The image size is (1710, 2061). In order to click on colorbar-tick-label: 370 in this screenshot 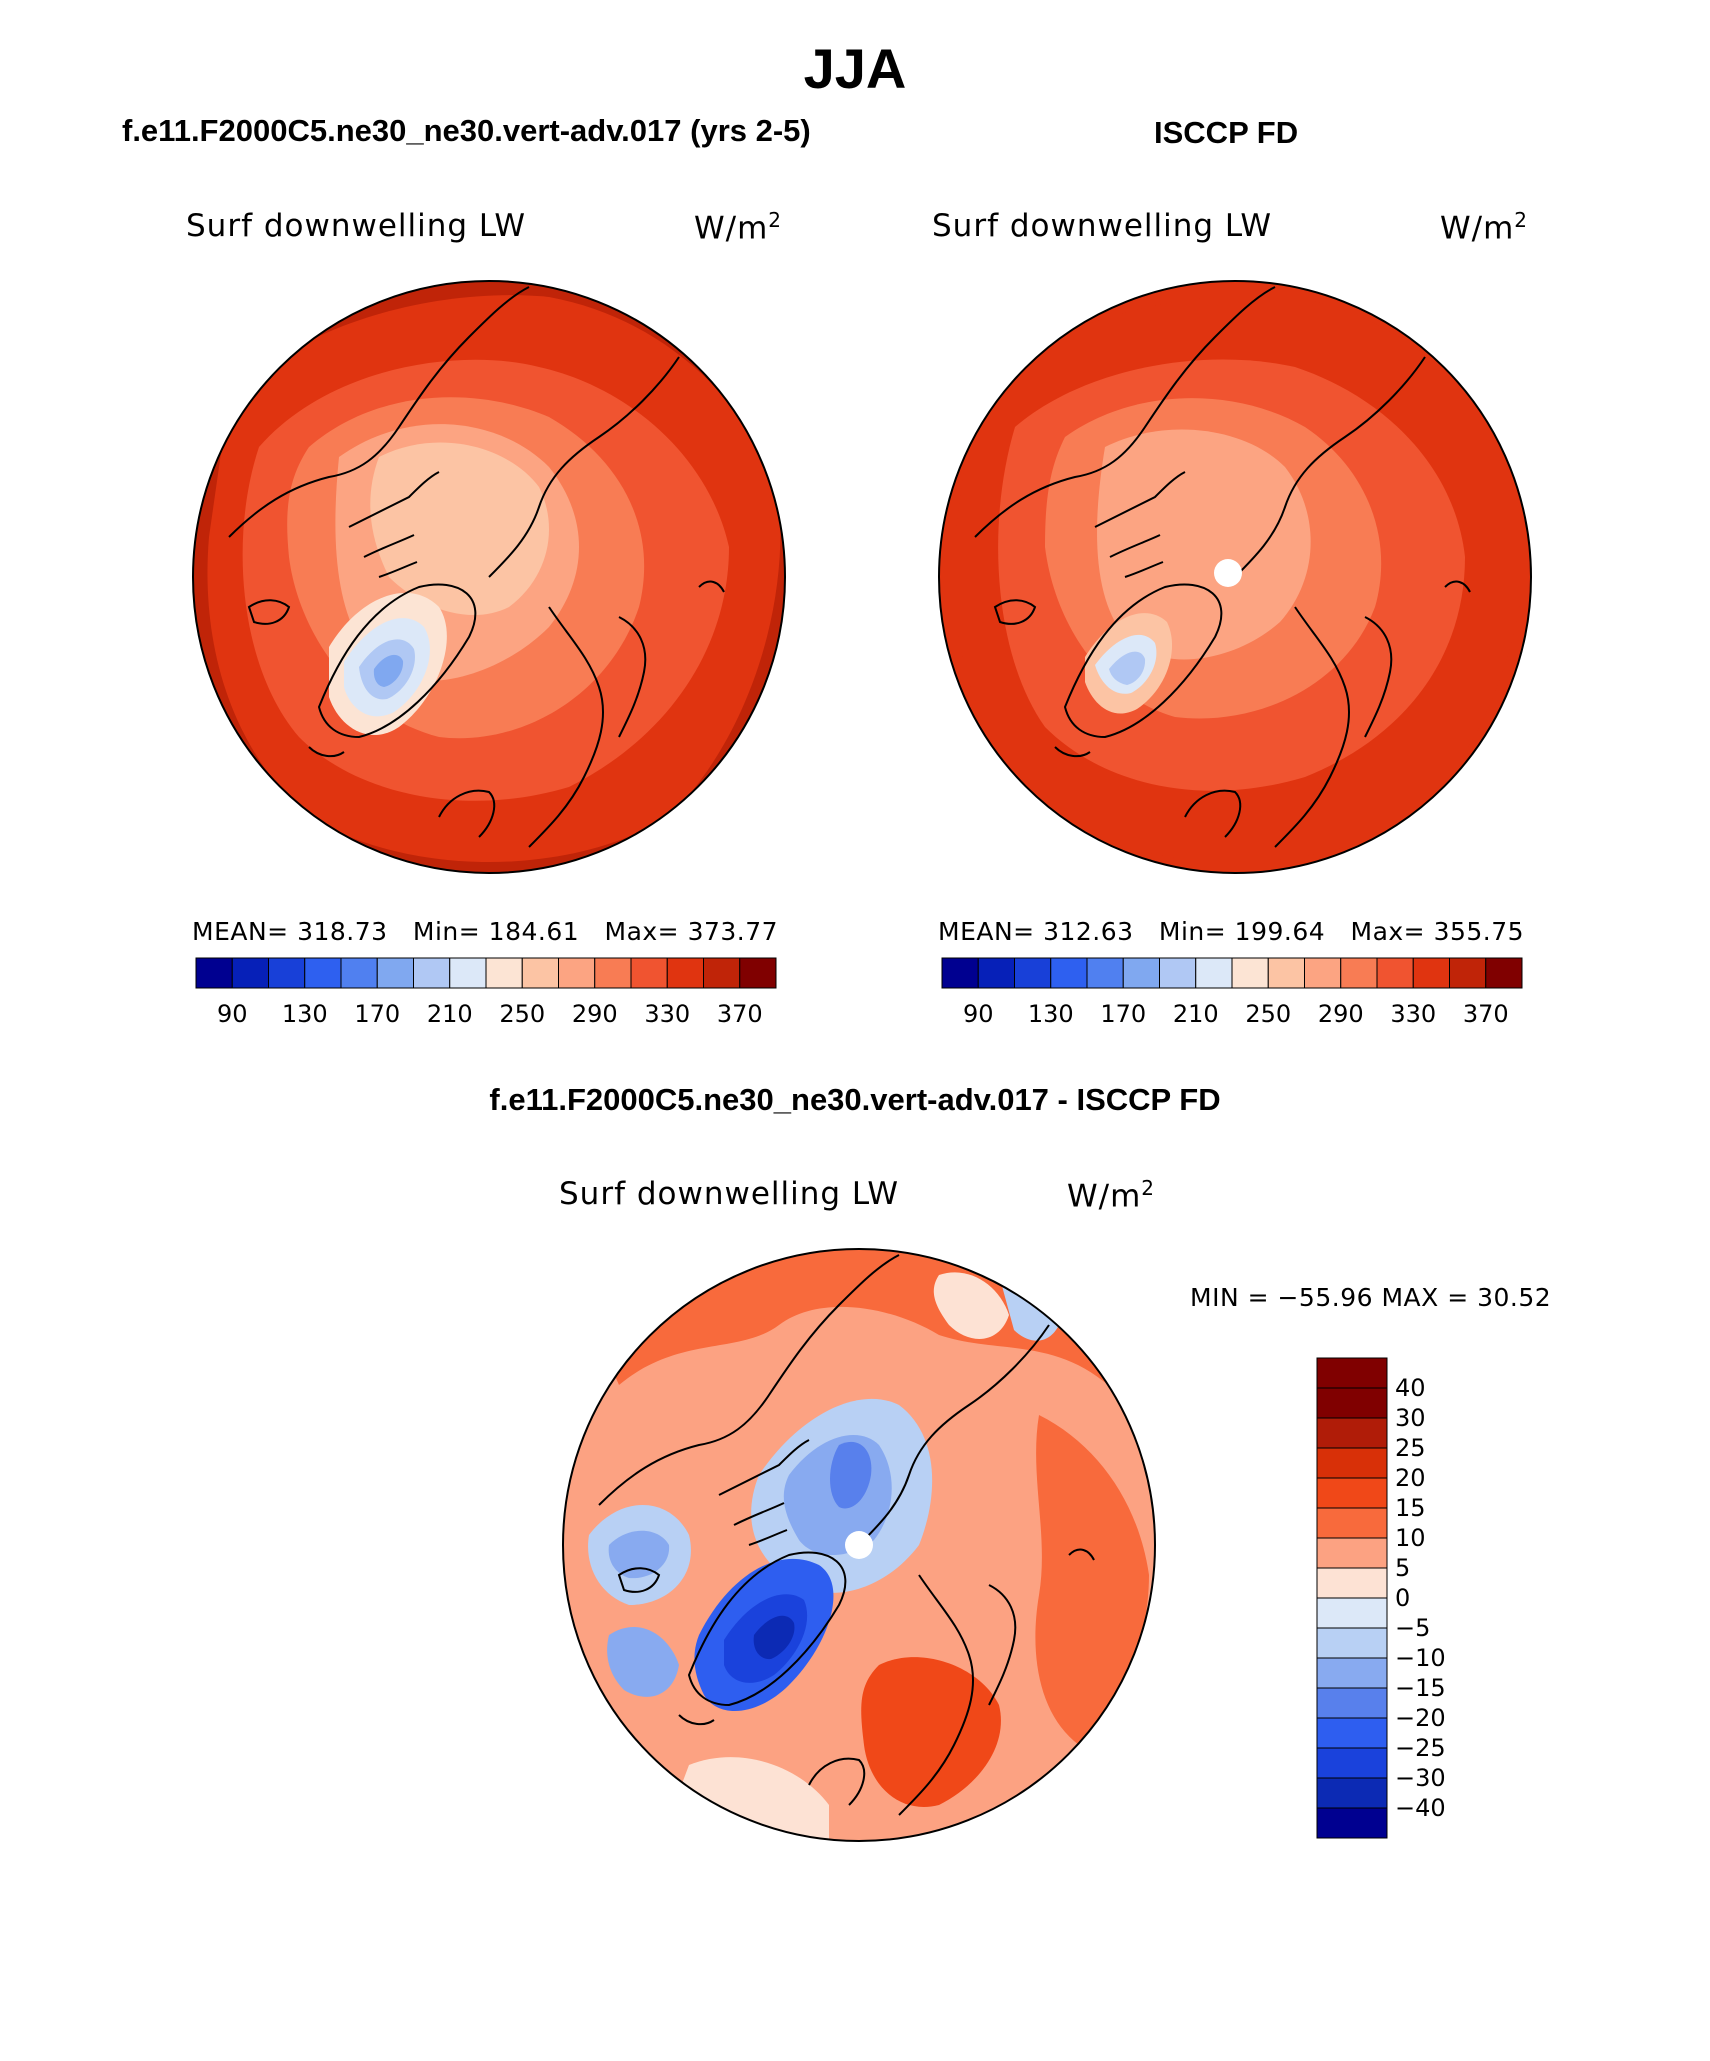, I will do `click(739, 1014)`.